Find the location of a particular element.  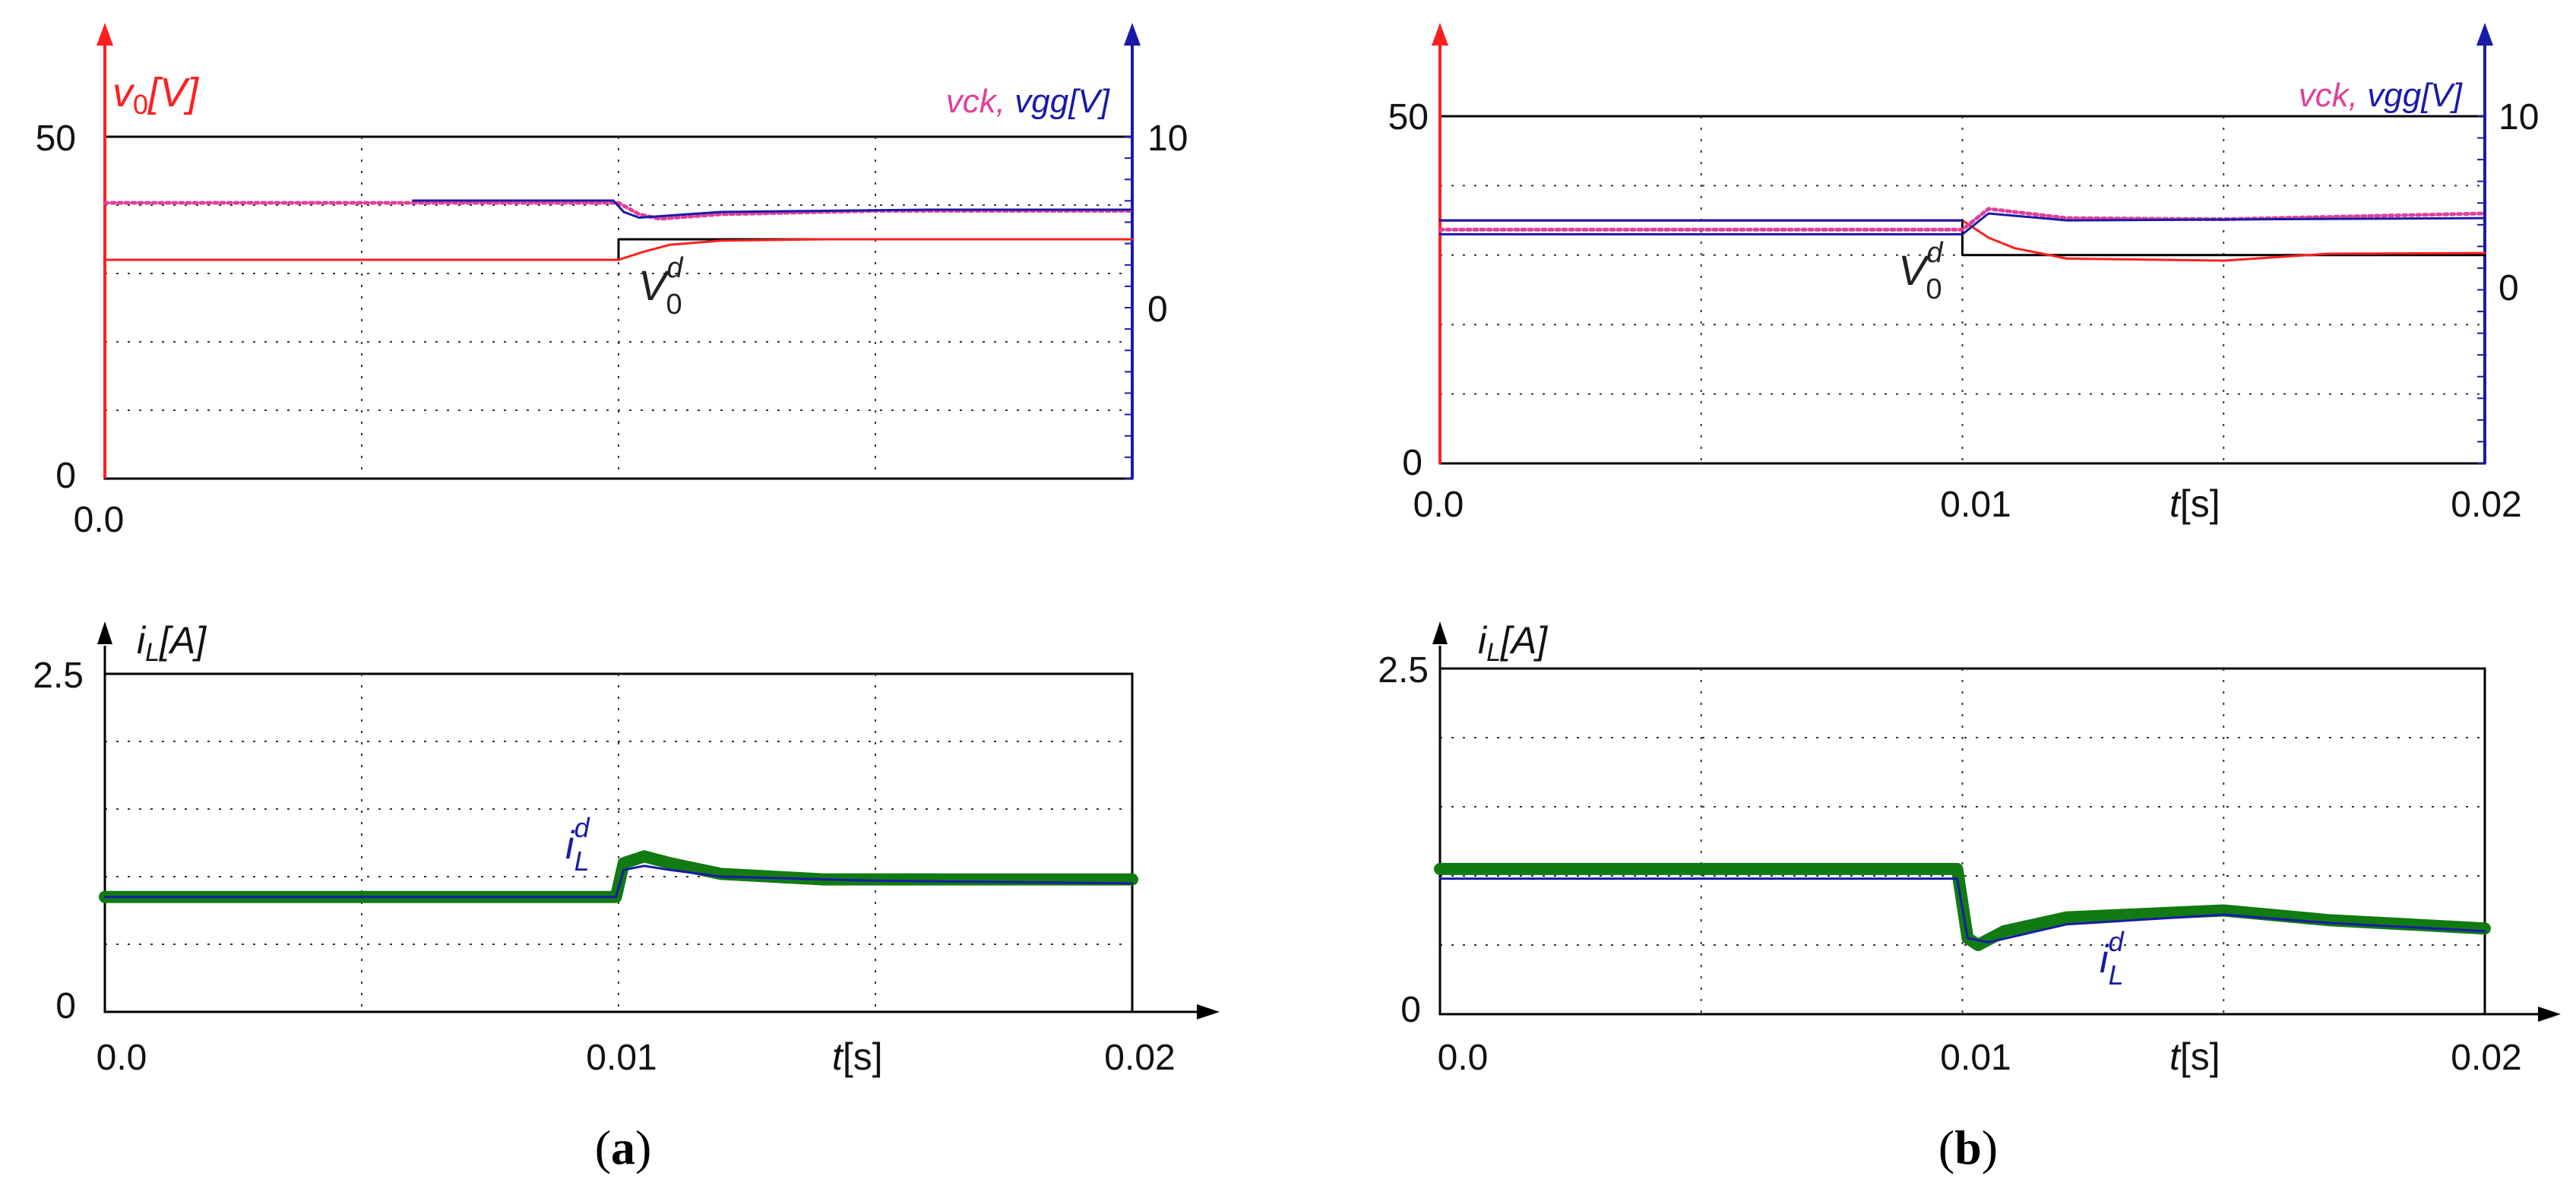

panel-b-current-x-label: t[s] is located at coordinates (2194, 1056).